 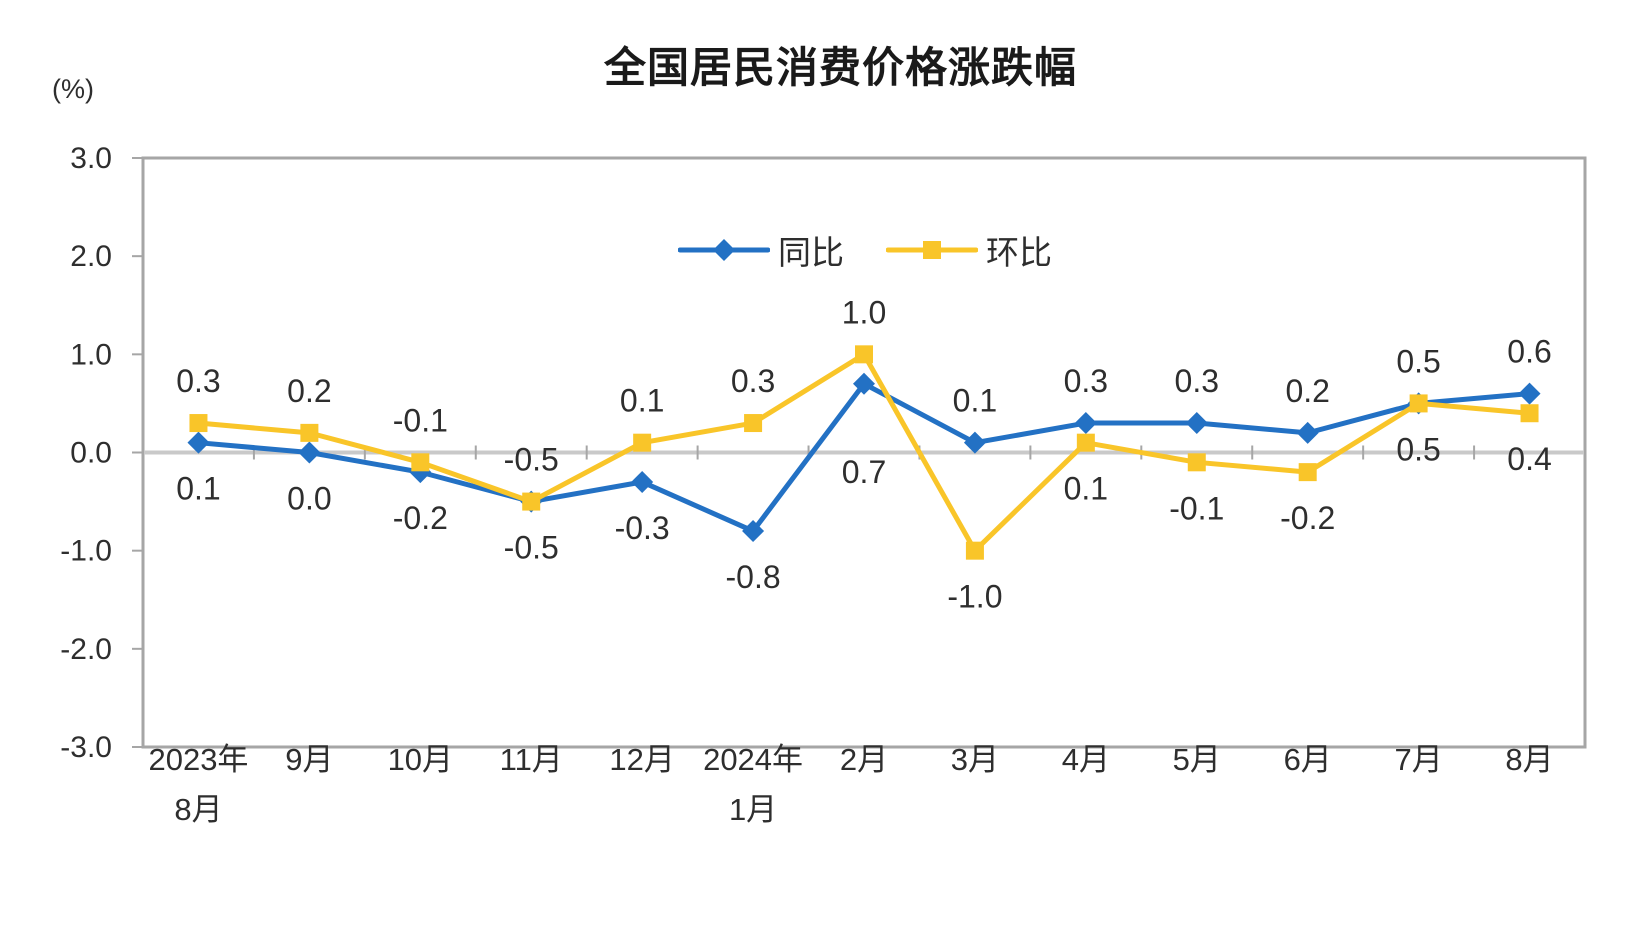 I want to click on data-label-mom-12: 0.4, so click(x=1529, y=459).